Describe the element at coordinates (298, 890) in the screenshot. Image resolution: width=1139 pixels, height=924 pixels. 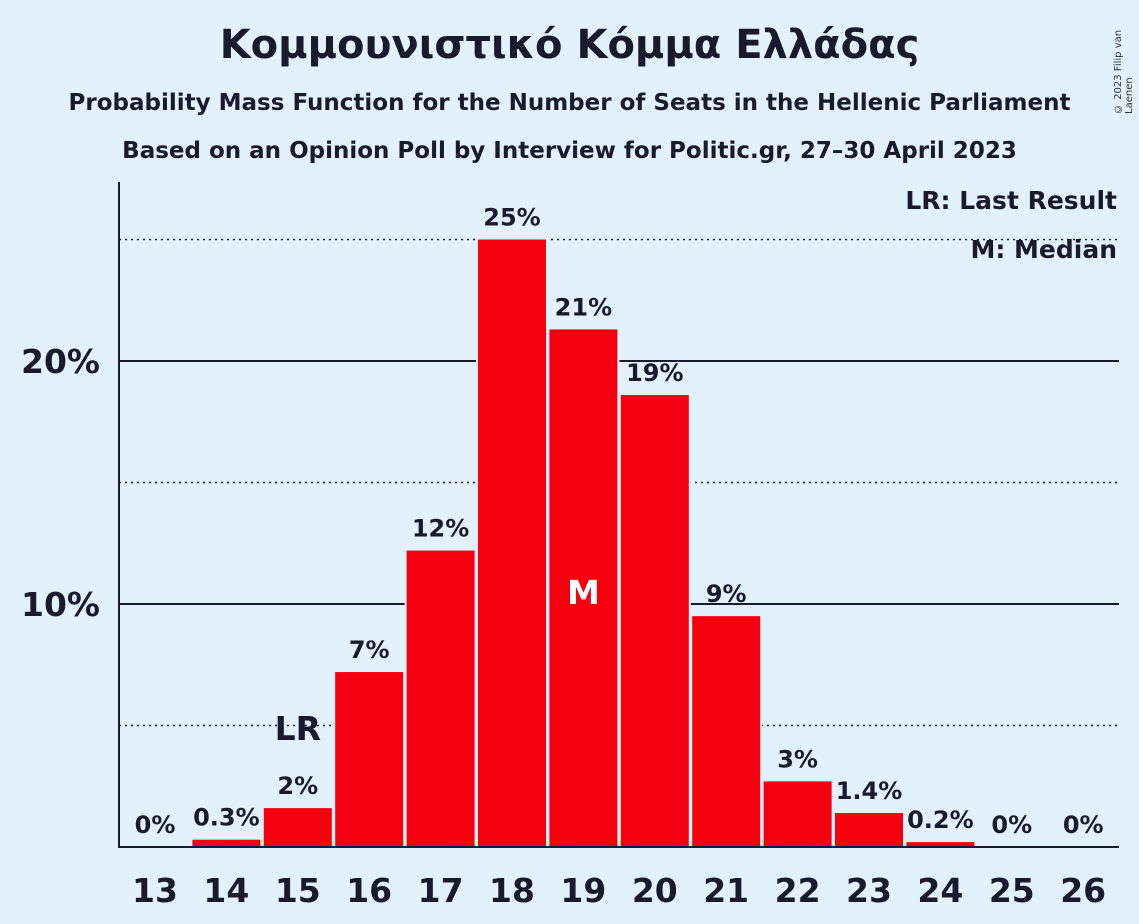
I see `x-tick-label: 15` at that location.